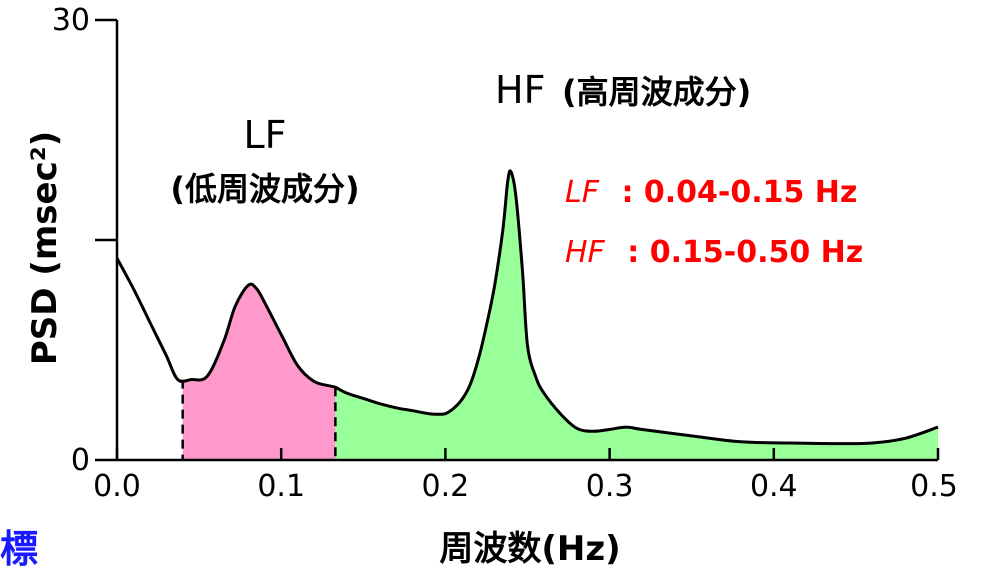  I want to click on legend-lf-key: LF, so click(582, 192).